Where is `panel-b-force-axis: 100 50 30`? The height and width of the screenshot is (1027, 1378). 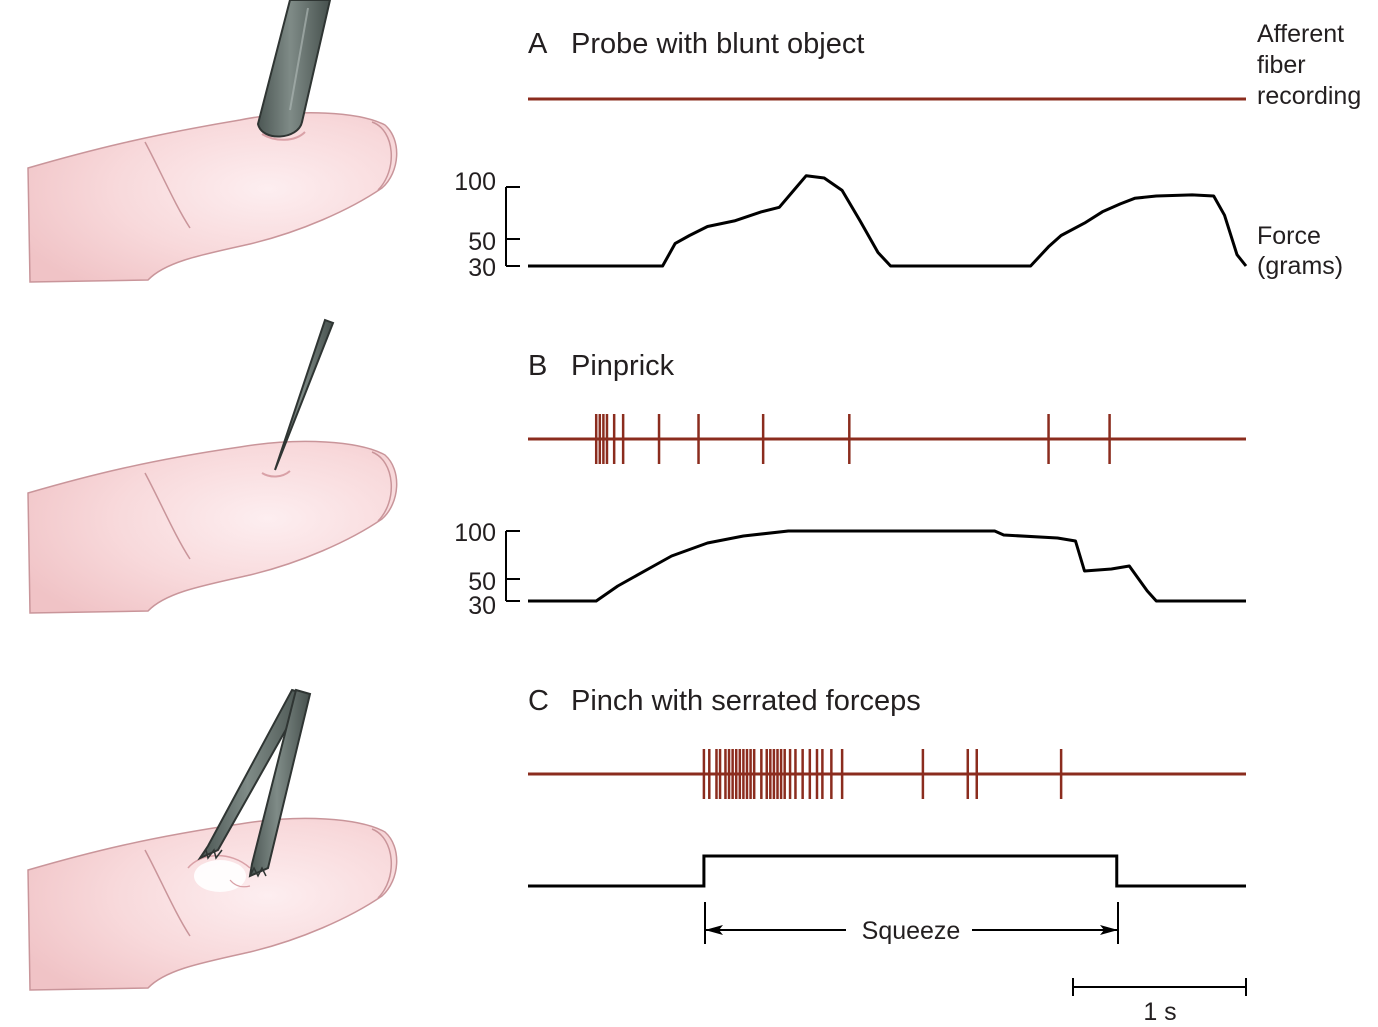
panel-b-force-axis: 100 50 30 is located at coordinates (487, 569).